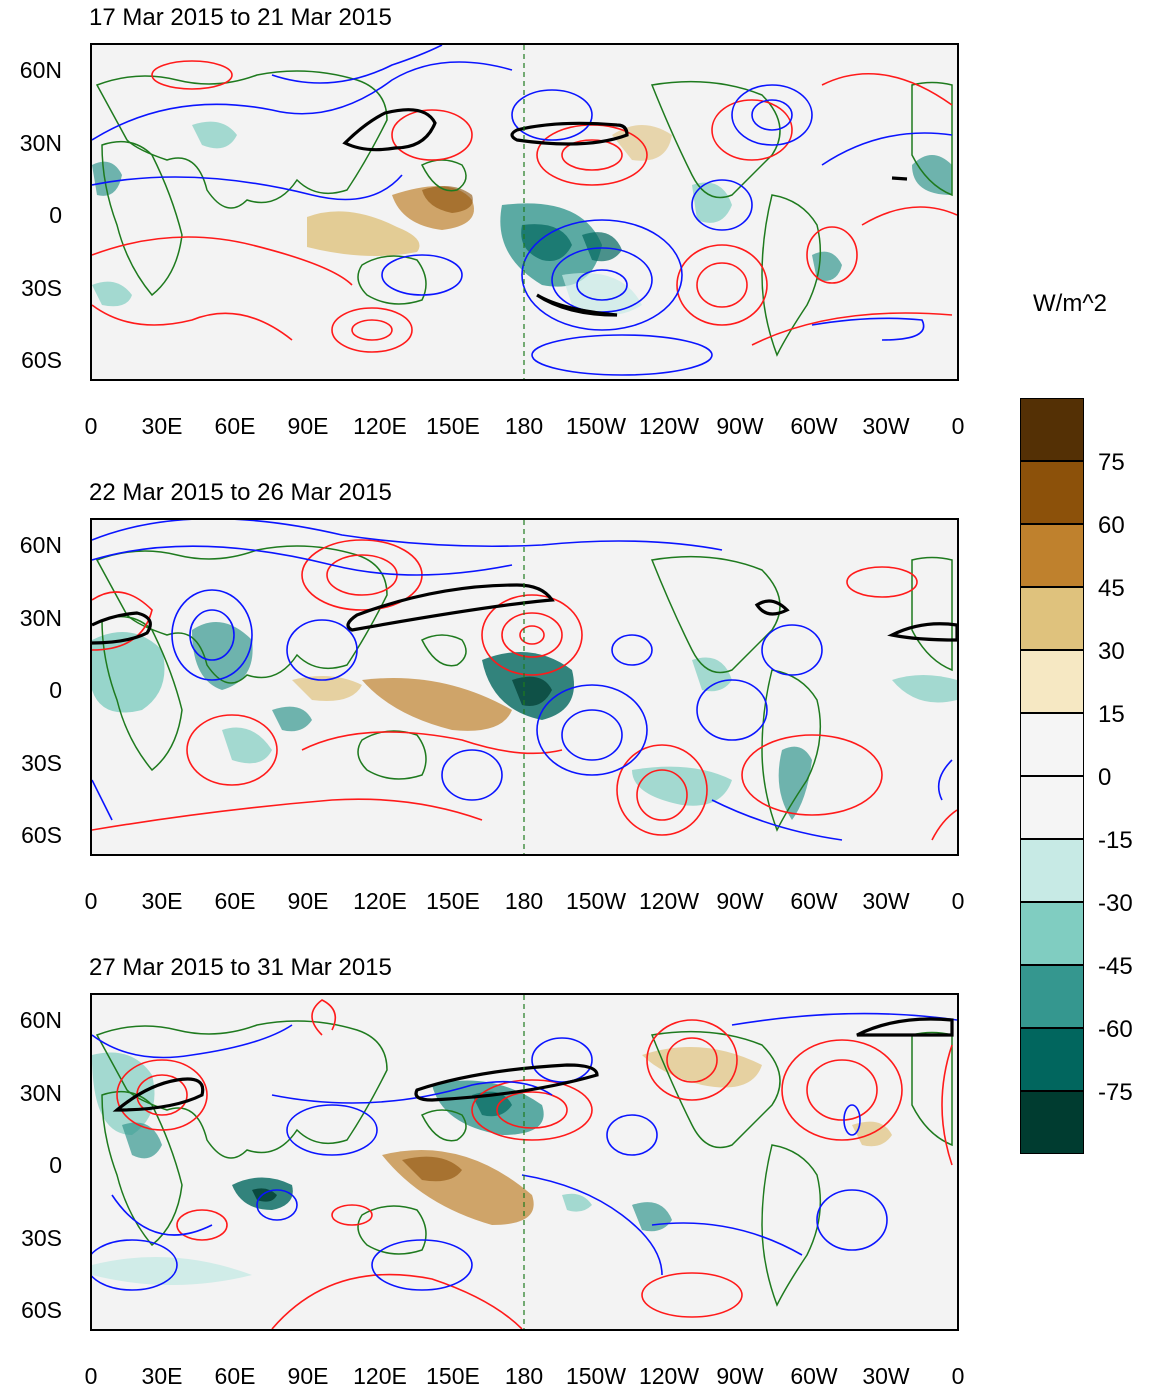 This screenshot has height=1393, width=1153. What do you see at coordinates (41, 835) in the screenshot?
I see `panel-2-lat-60s: 60S` at bounding box center [41, 835].